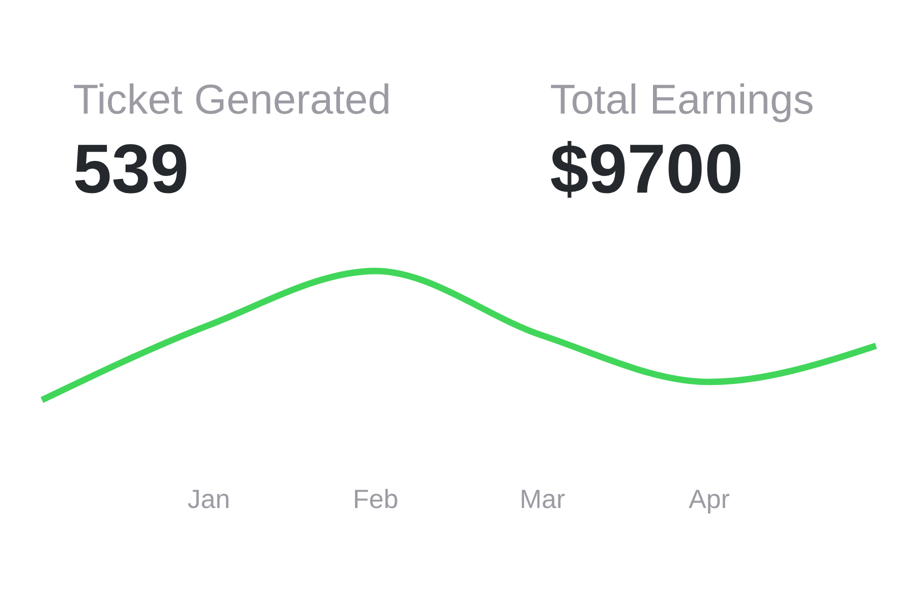  I want to click on x-tick-label: Apr, so click(709, 502).